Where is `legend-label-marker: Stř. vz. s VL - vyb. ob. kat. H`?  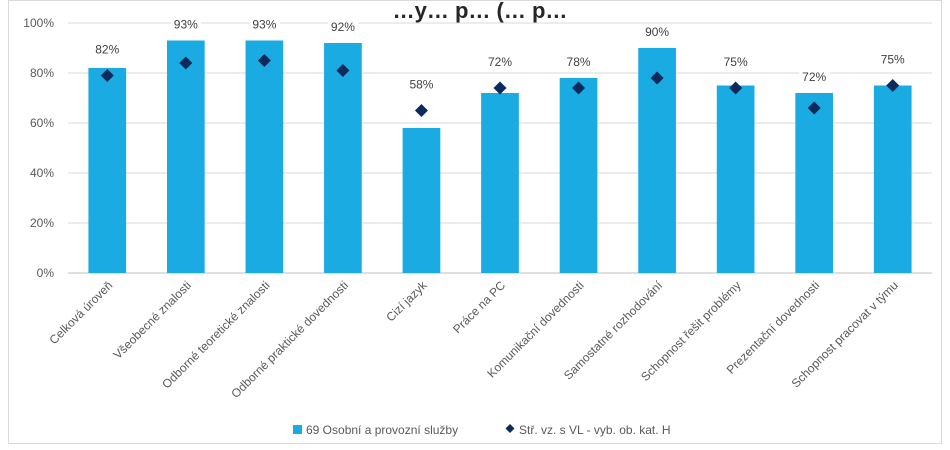 legend-label-marker: Stř. vz. s VL - vyb. ob. kat. H is located at coordinates (595, 430).